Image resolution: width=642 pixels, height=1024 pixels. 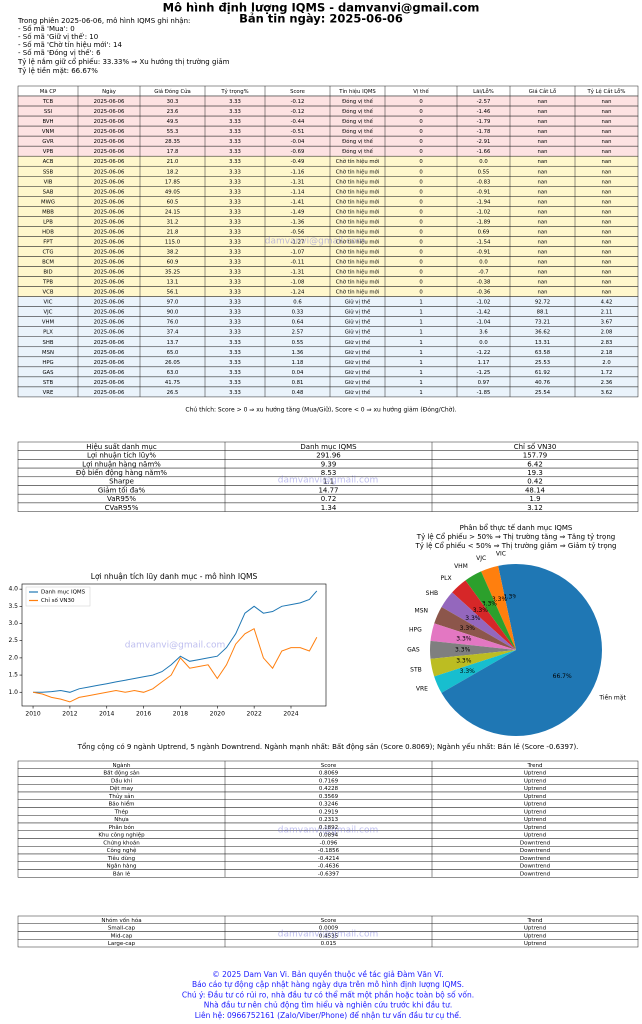 What do you see at coordinates (329, 797) in the screenshot?
I see `table-cell: 0.3569` at bounding box center [329, 797].